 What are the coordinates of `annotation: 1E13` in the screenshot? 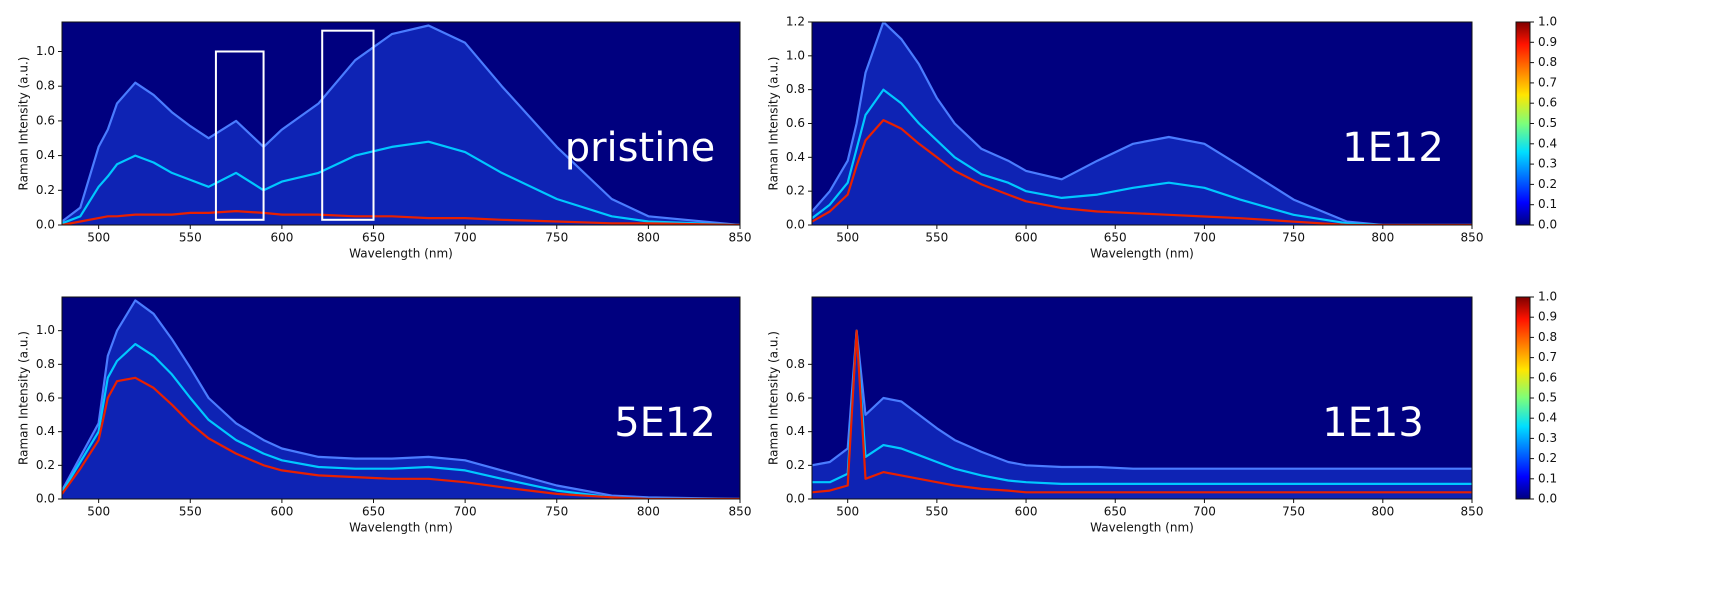 It's located at (1373, 423).